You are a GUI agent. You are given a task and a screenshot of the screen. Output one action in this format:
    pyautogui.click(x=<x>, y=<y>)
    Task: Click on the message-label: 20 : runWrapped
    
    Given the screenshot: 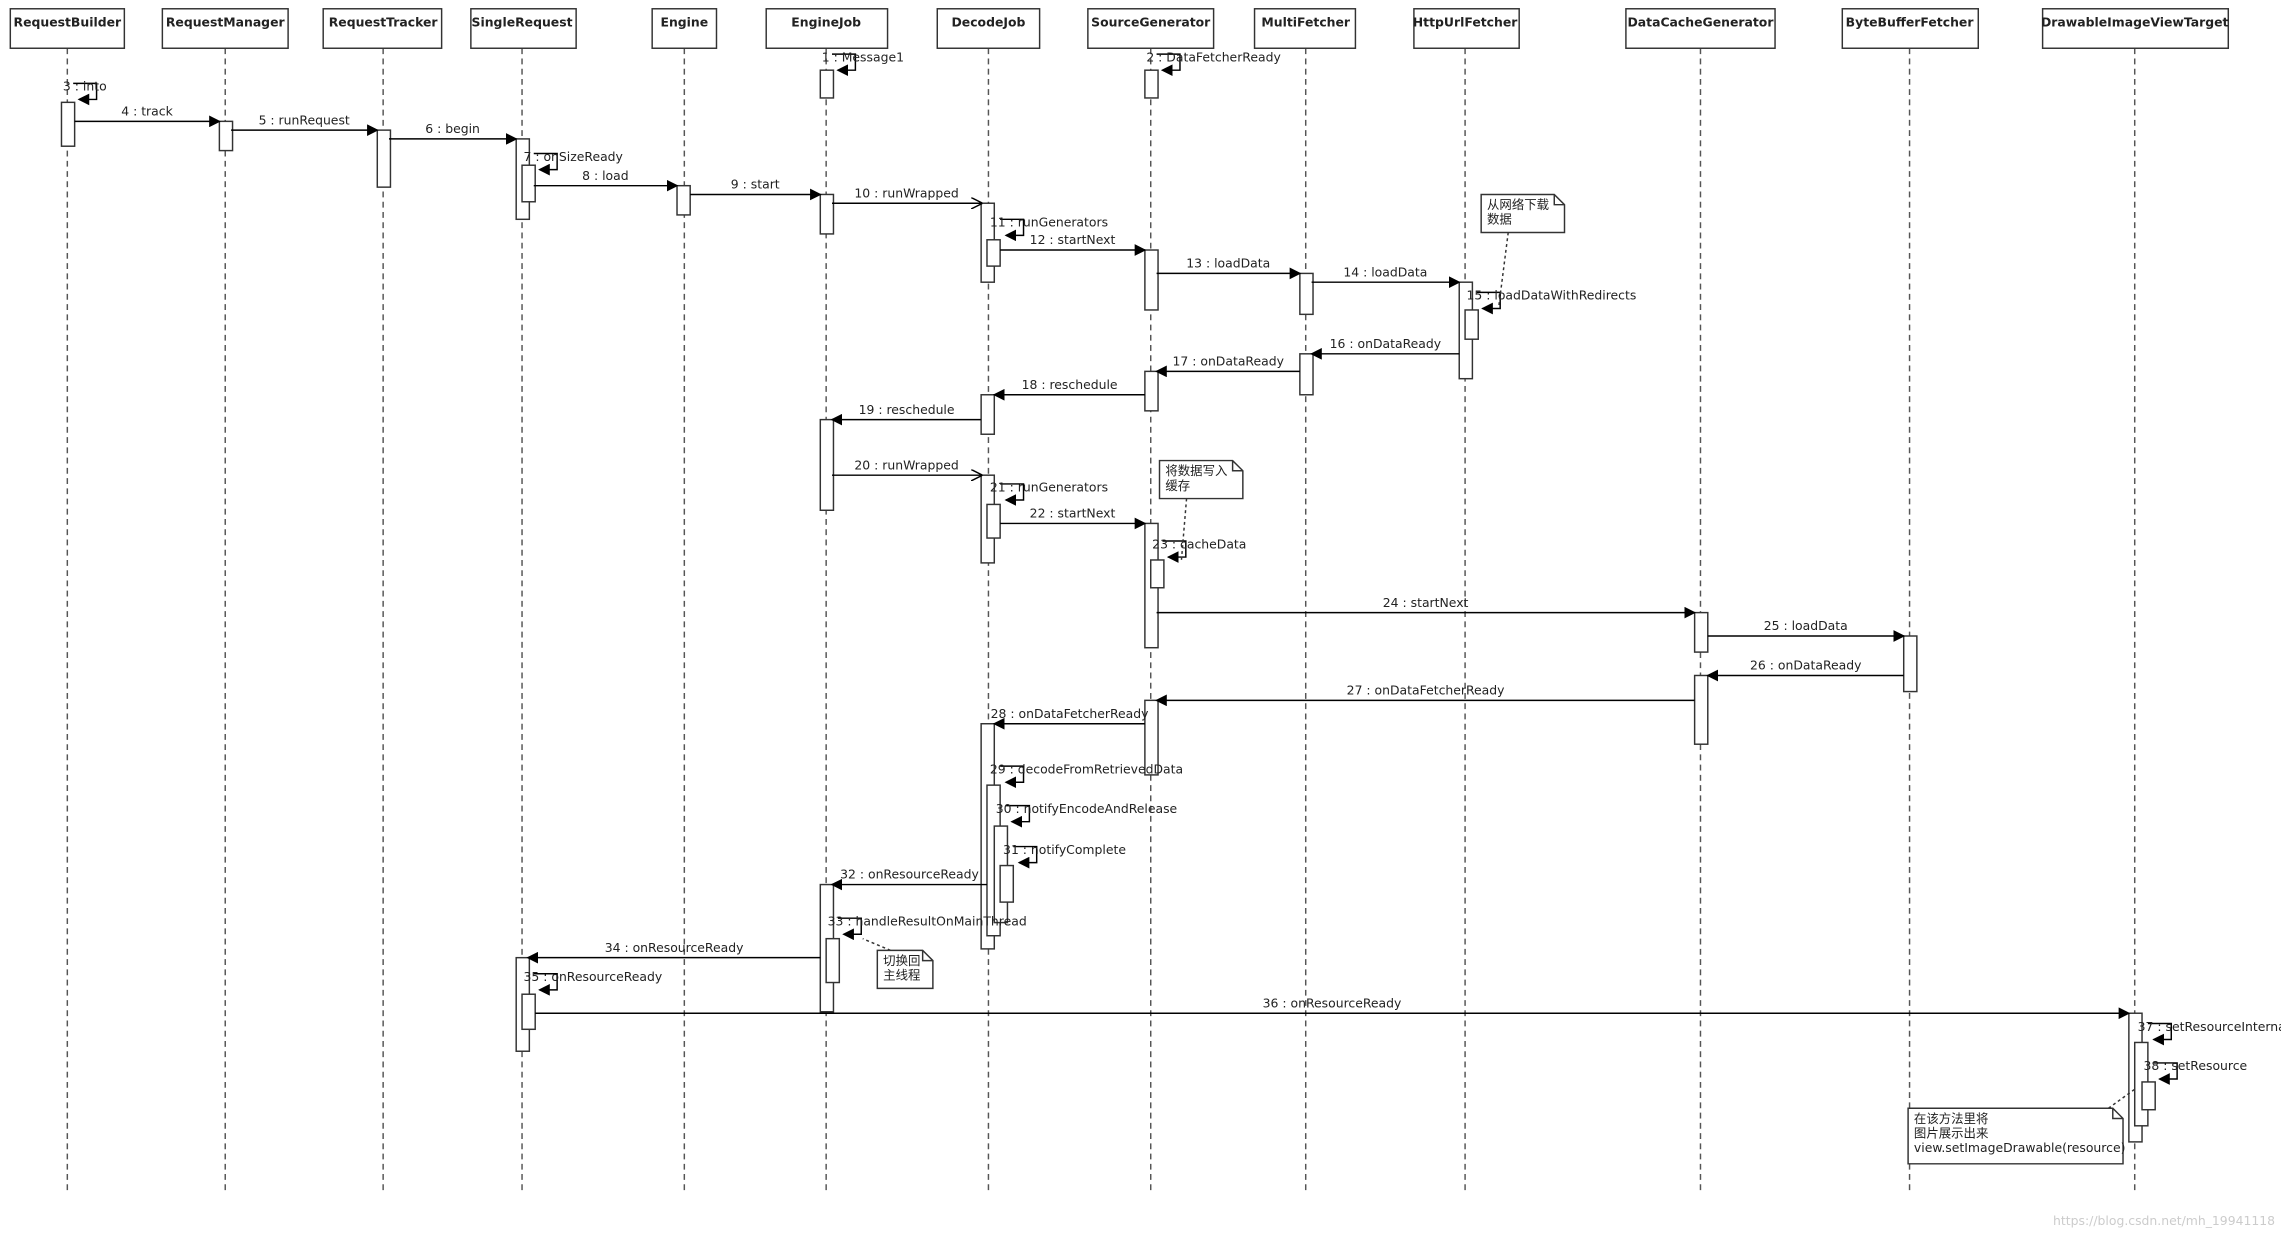 What is the action you would take?
    pyautogui.click(x=906, y=464)
    